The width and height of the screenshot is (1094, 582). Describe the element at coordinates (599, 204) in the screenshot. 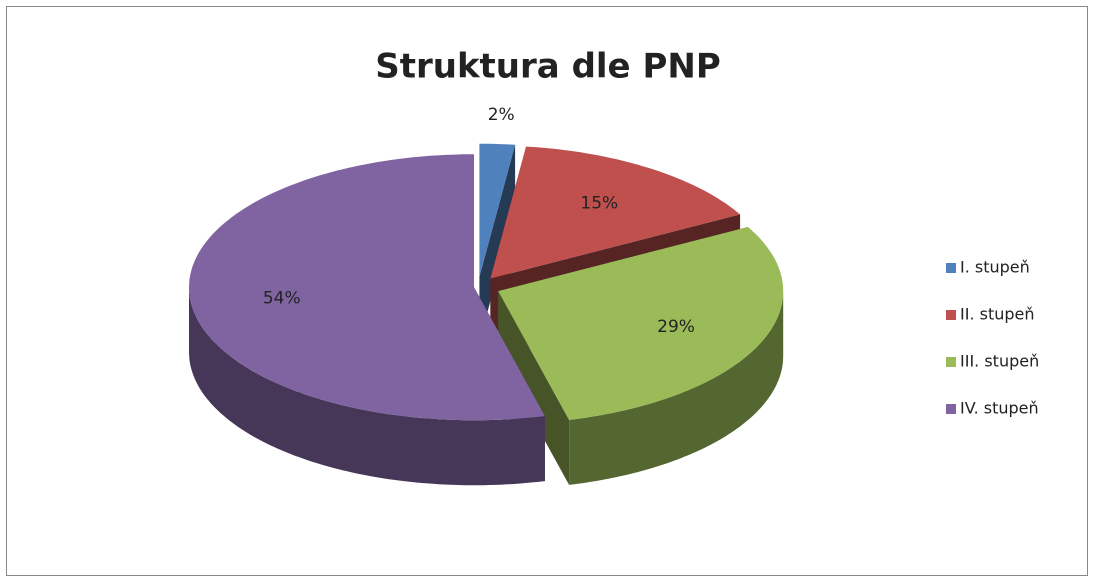

I see `data-label: 15%` at that location.